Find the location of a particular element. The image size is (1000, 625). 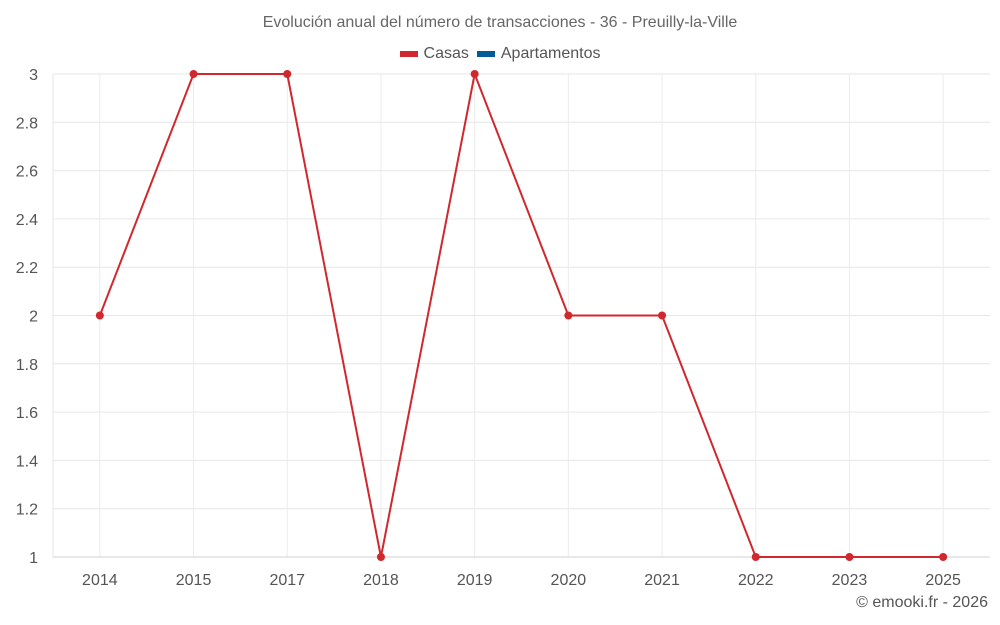

chart-legend: Casas Apartamentos is located at coordinates (500, 54).